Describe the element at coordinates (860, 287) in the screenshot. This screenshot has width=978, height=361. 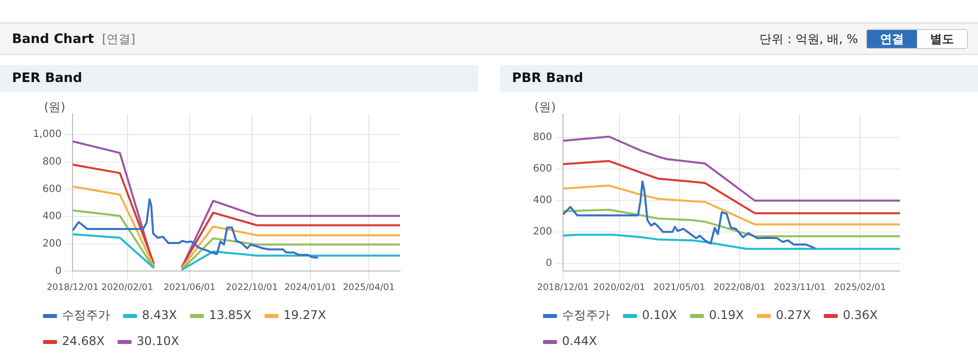
I see `x-tick-label: 2025/02/01` at that location.